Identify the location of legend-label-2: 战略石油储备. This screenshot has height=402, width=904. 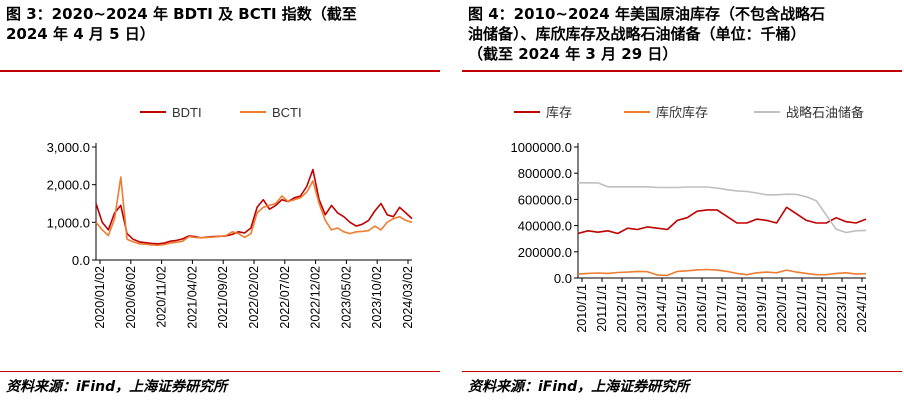
(825, 112).